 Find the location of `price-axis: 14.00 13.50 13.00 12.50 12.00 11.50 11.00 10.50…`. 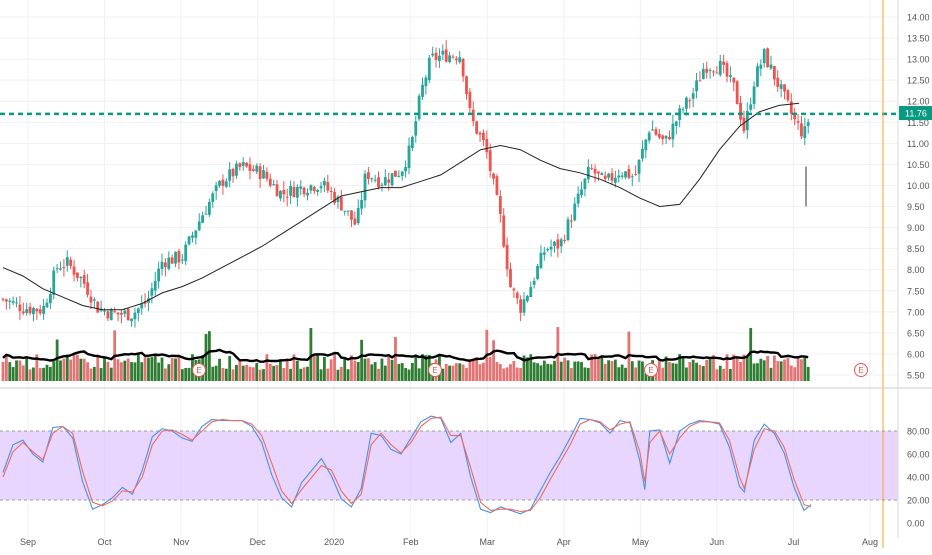

price-axis: 14.00 13.50 13.00 12.50 12.00 11.50 11.00 10.50… is located at coordinates (918, 197).